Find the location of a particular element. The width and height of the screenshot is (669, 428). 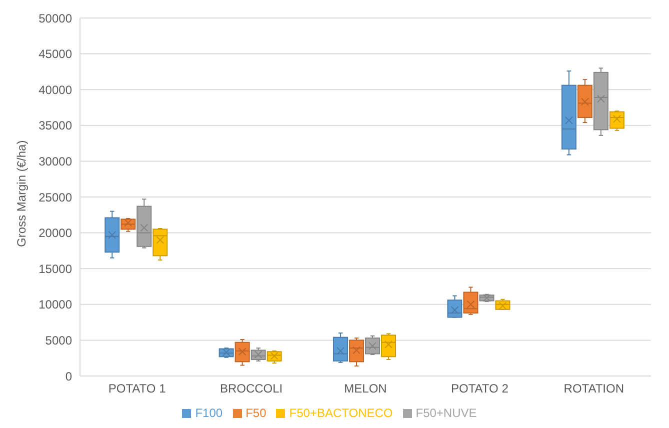

legend-label: F50+BACTONECO is located at coordinates (341, 413).